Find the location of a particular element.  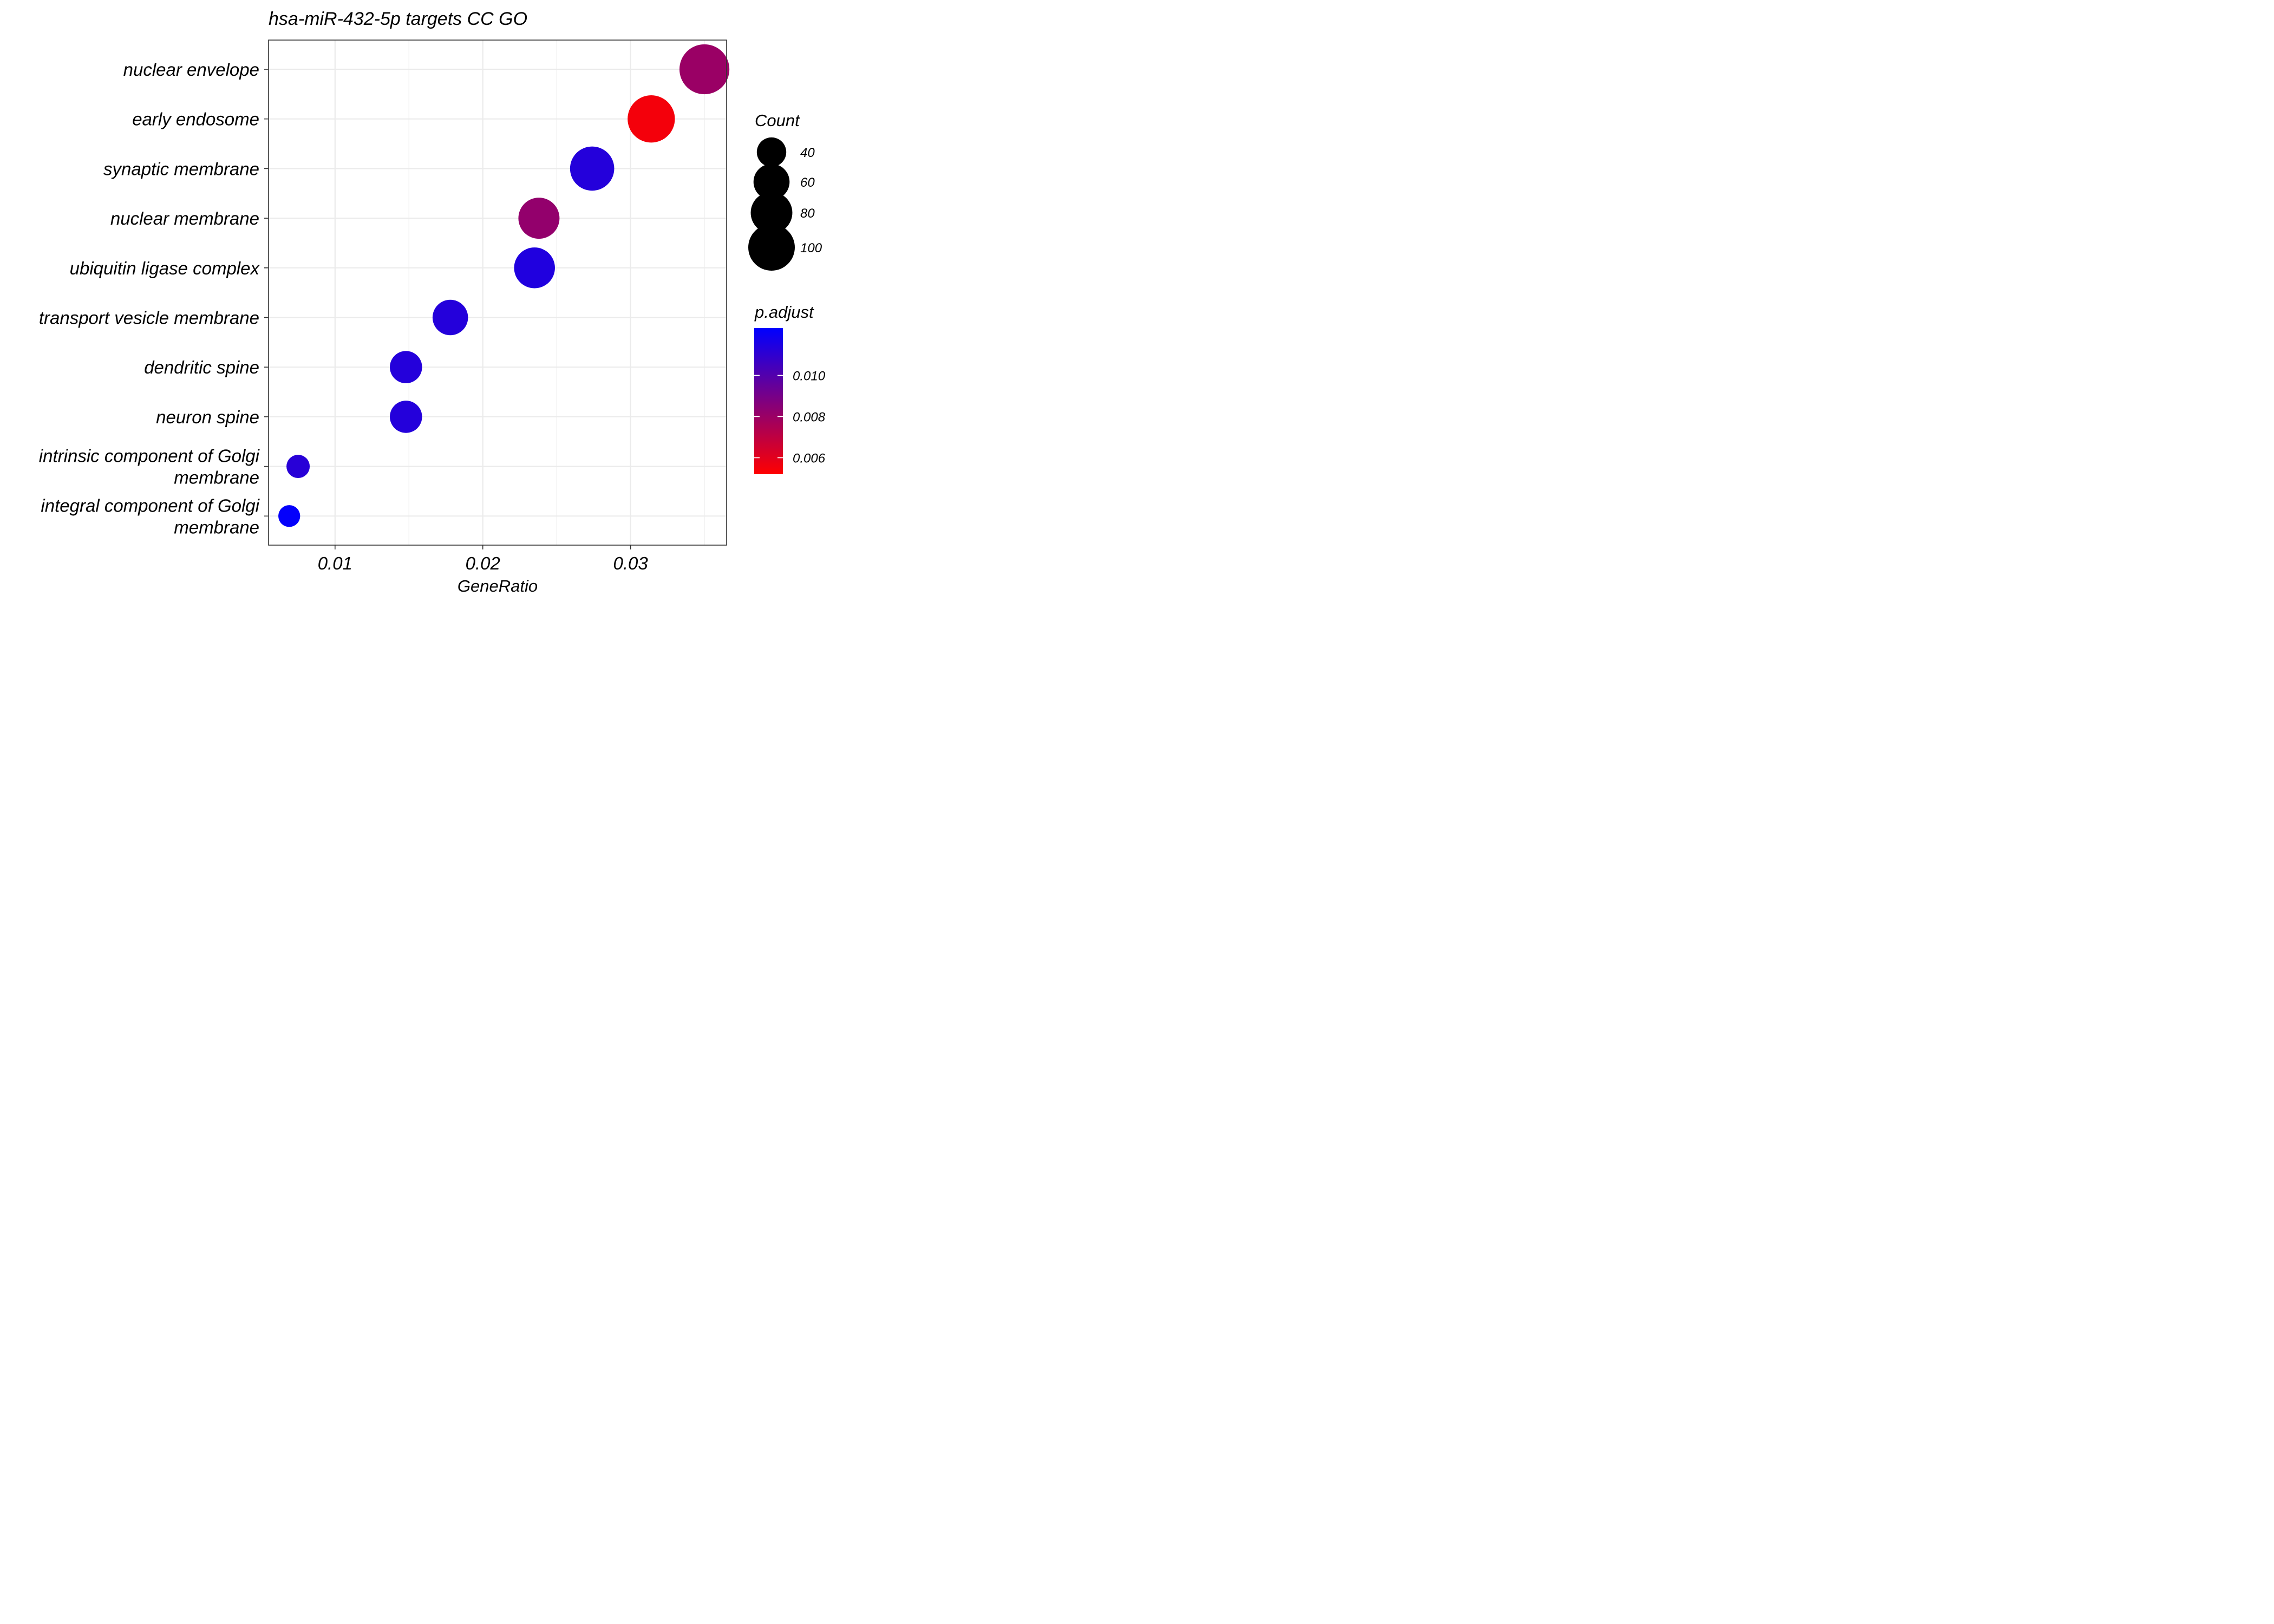

chart-title: hsa-miR-432-5p targets CC GO is located at coordinates (398, 19).